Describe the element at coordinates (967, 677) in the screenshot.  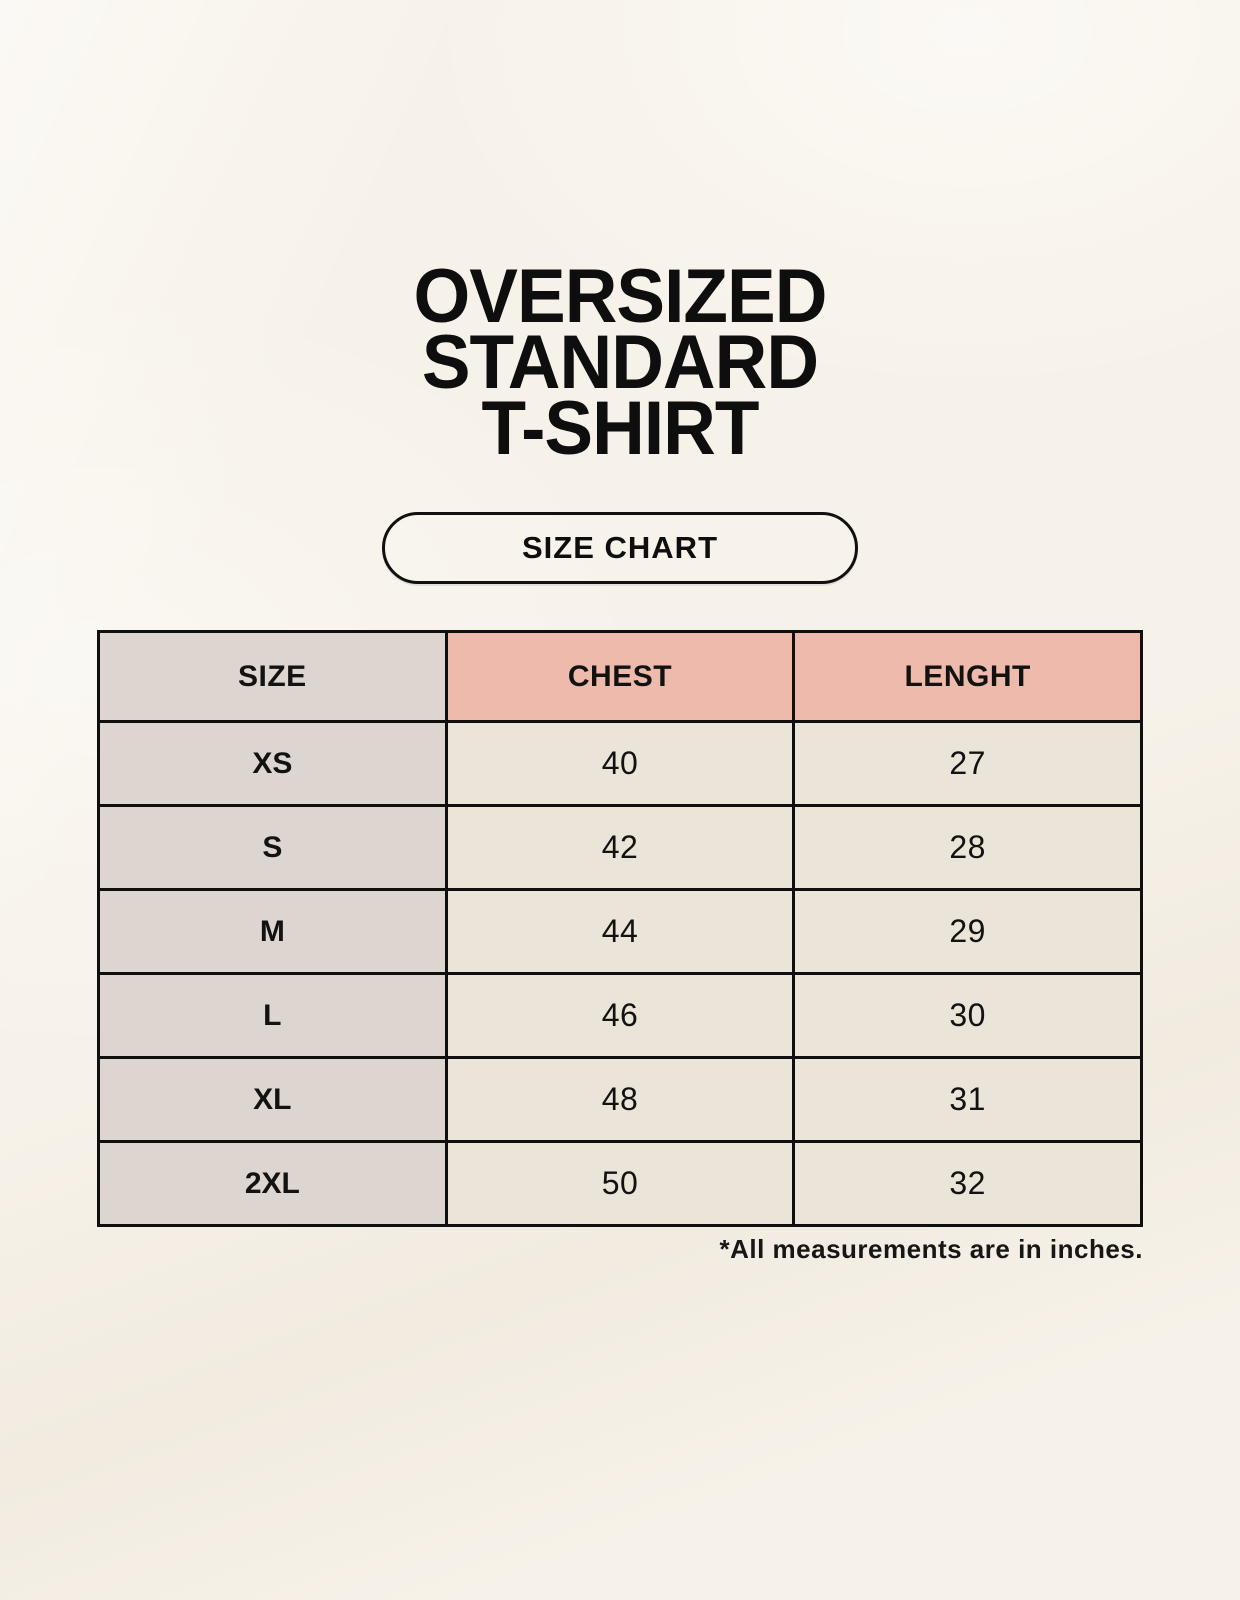
I see `column-header-length: LENGHT` at that location.